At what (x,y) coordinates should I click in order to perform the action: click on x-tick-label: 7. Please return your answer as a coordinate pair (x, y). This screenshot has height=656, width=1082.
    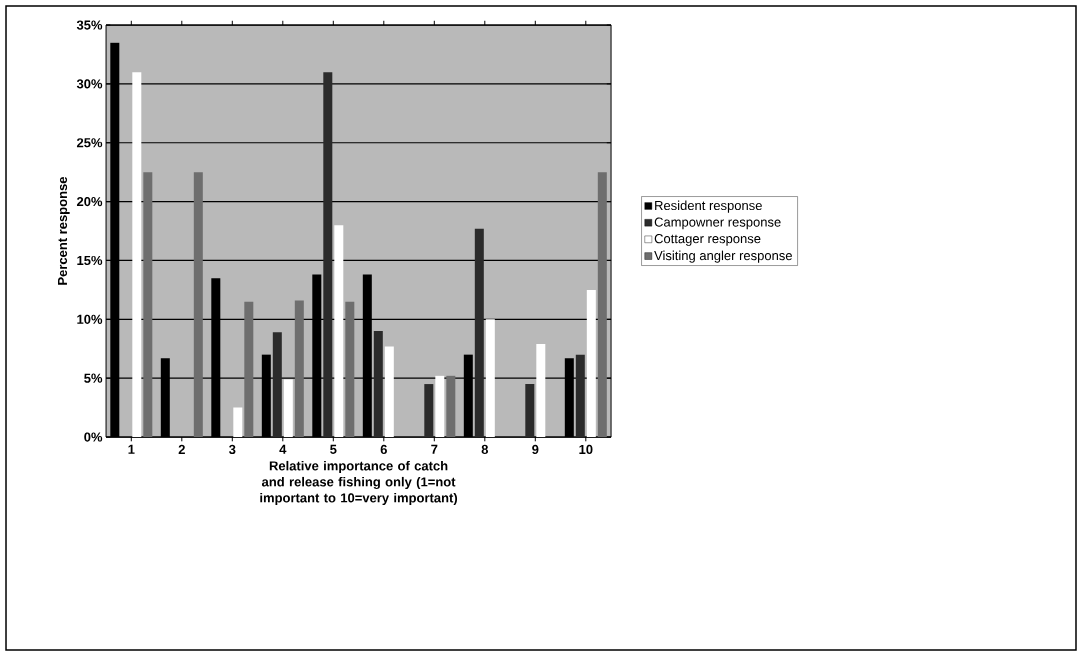
    Looking at the image, I should click on (434, 449).